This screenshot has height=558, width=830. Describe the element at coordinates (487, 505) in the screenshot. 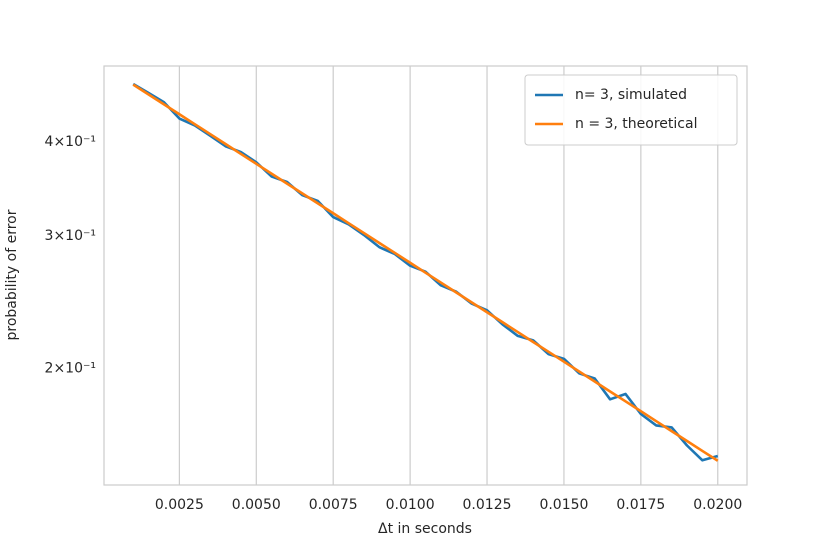

I see `x-tick-label: 0.0125` at that location.